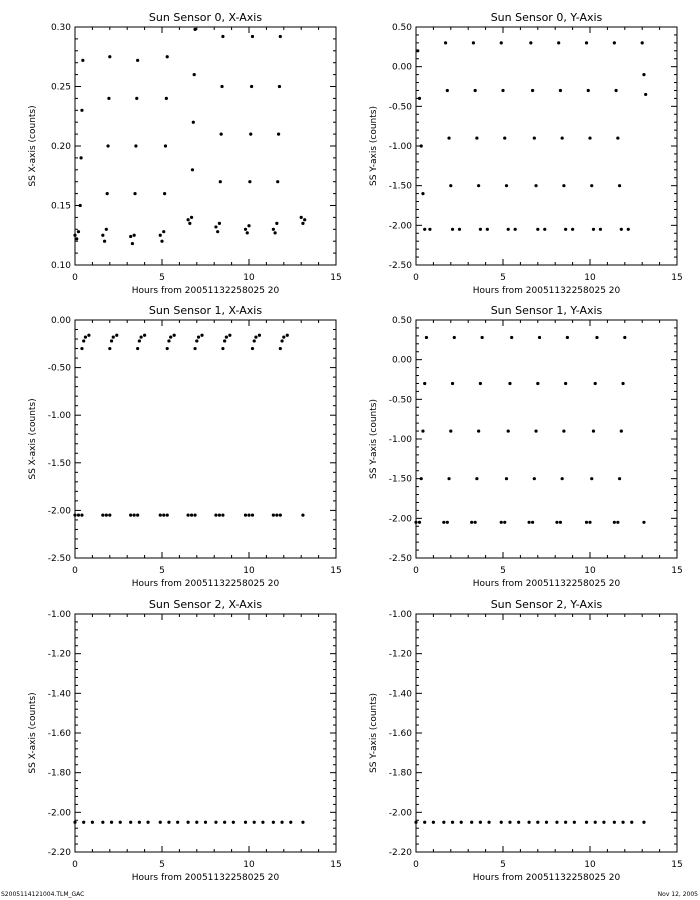 This screenshot has width=700, height=900. I want to click on y-tick-label: -2.00, so click(401, 226).